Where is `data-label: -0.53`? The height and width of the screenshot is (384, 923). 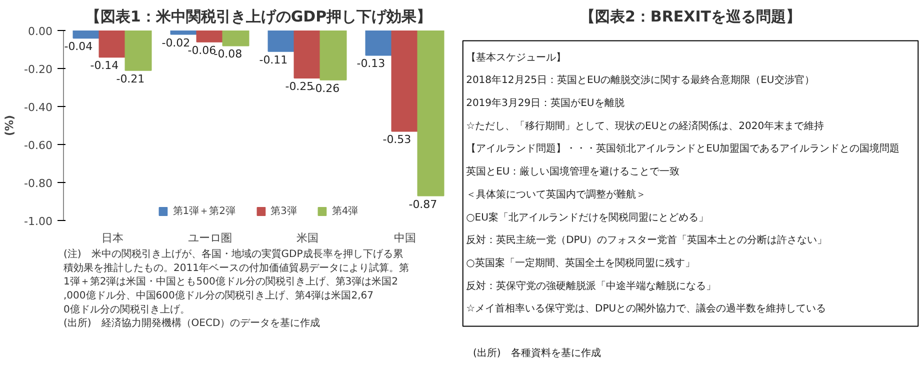 data-label: -0.53 is located at coordinates (397, 139).